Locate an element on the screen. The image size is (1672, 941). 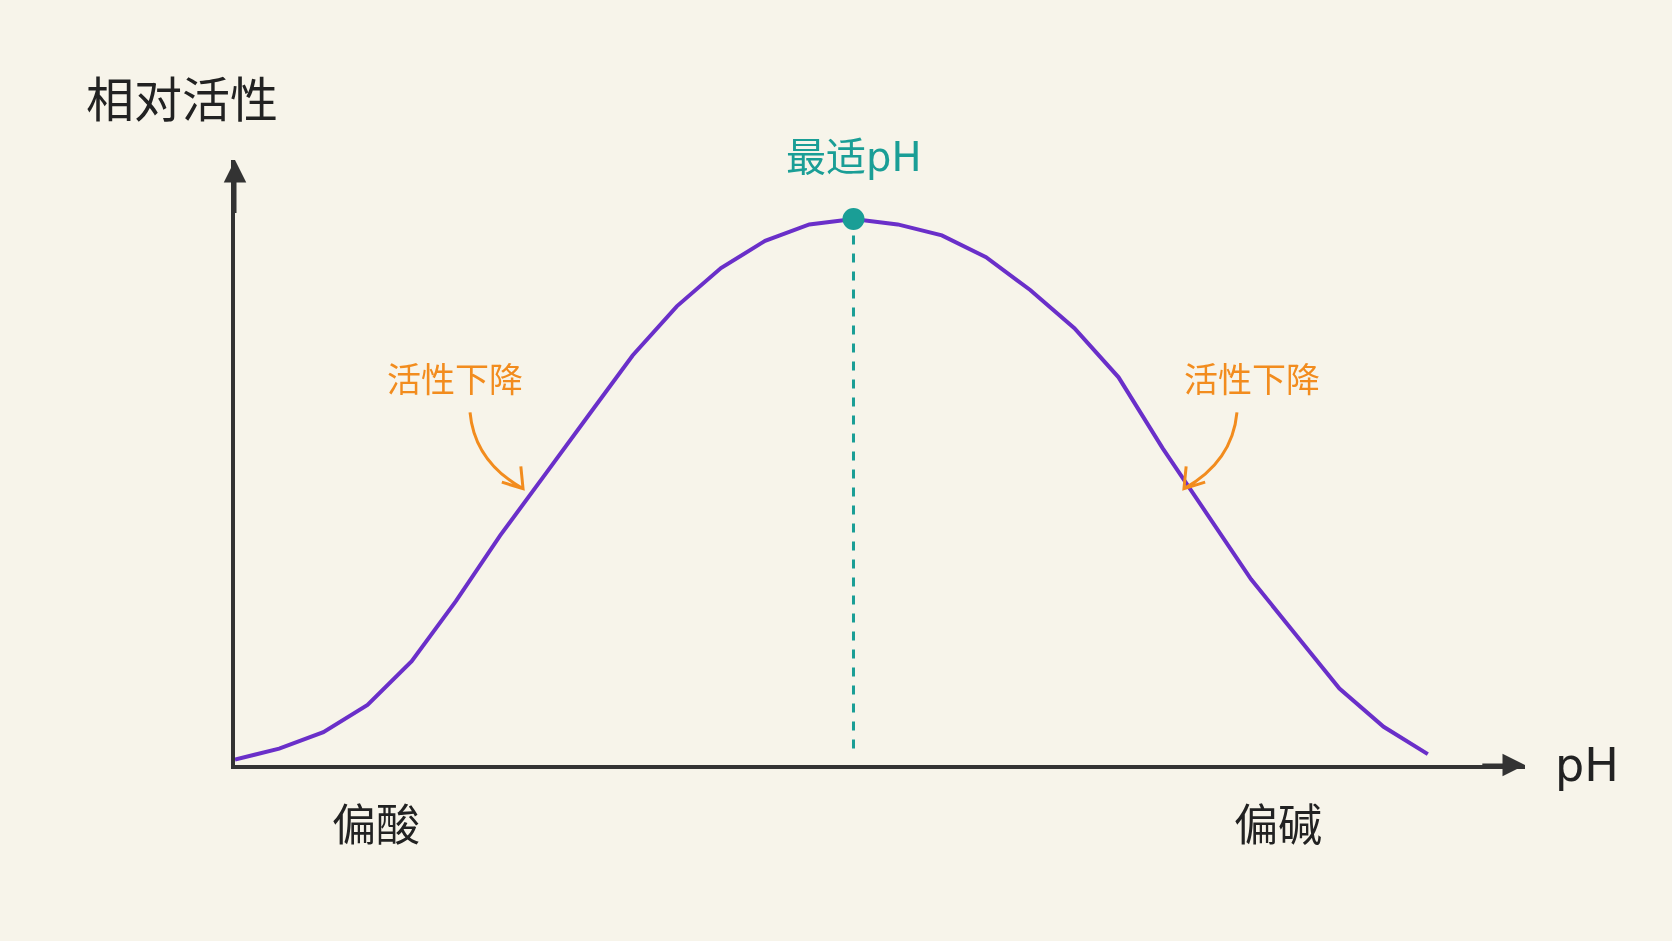
x-axis-title: pH is located at coordinates (1587, 765).